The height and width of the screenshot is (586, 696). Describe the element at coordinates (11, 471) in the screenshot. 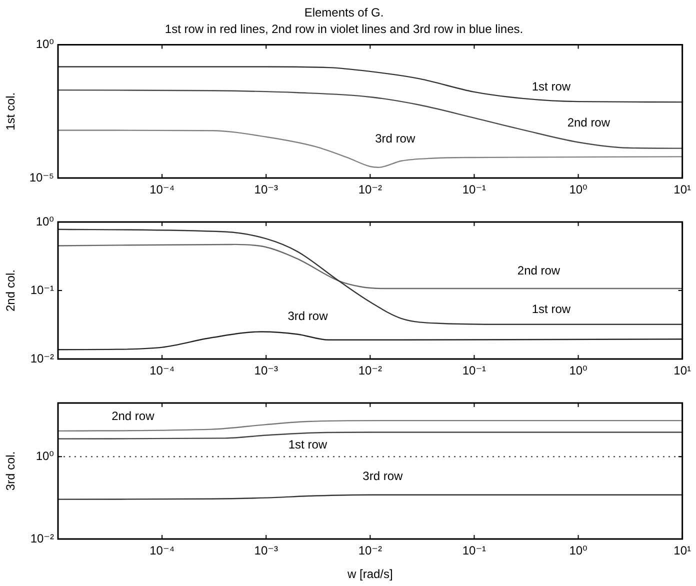

I see `y-axis-title: 3rd col.` at that location.